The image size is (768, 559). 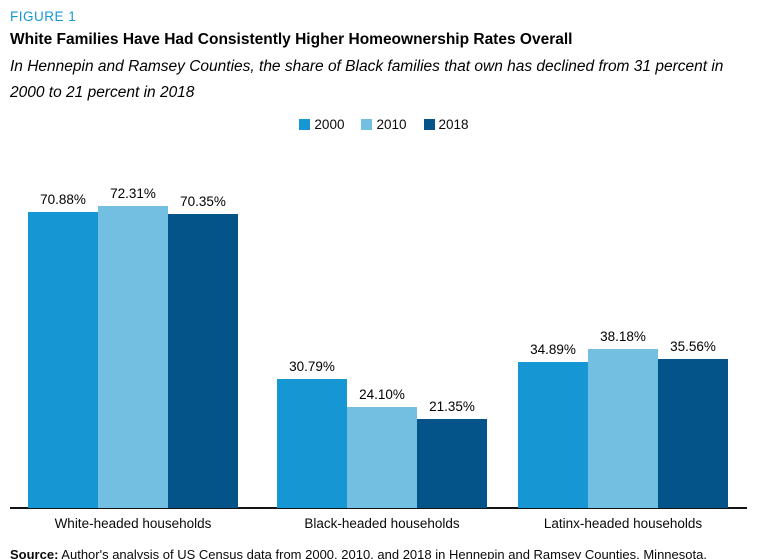 I want to click on legend-item-2010: 2010, so click(x=384, y=124).